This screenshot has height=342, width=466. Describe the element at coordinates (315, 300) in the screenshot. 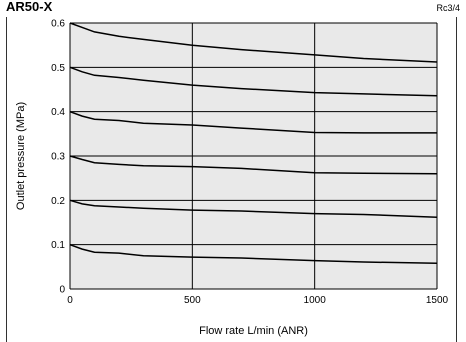

I see `x-tick-label-2: 1000` at that location.